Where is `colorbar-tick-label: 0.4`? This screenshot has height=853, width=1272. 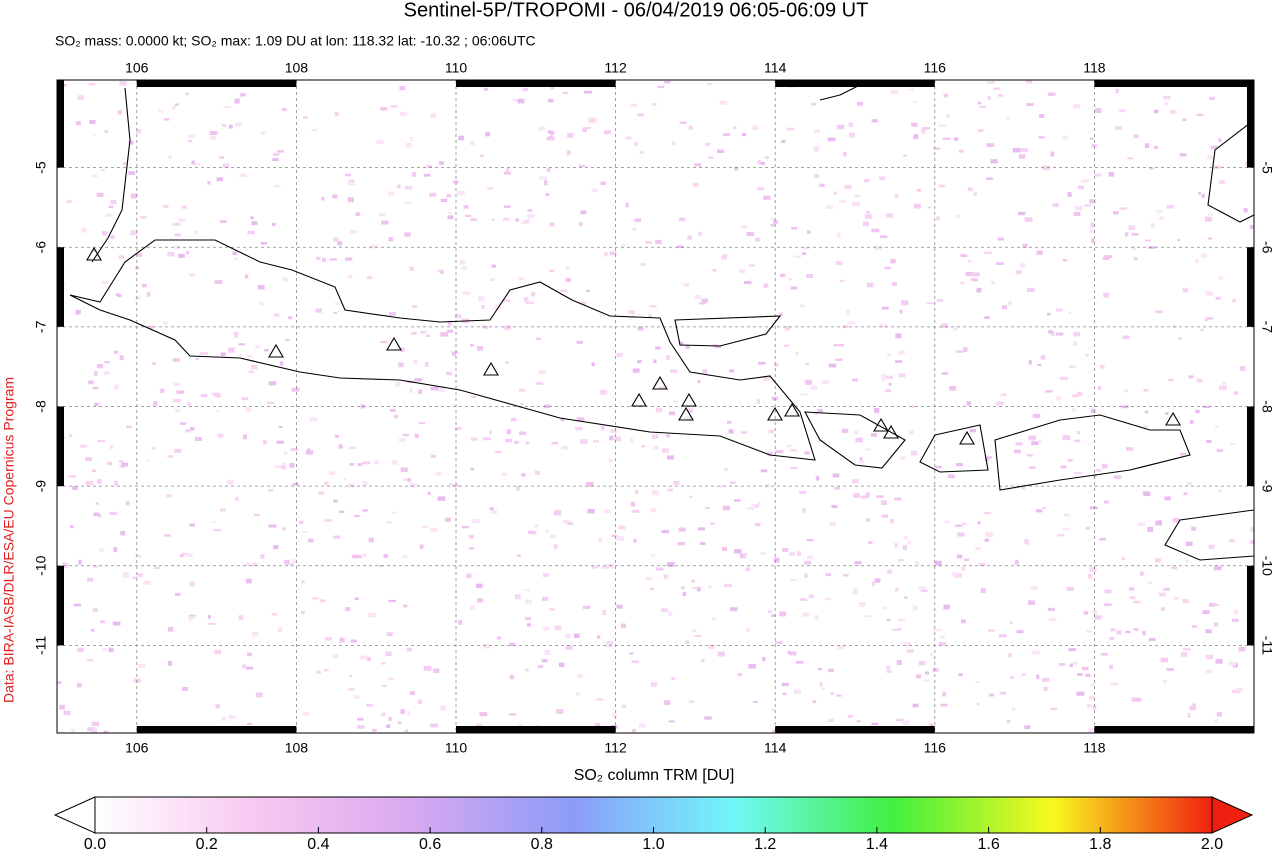 colorbar-tick-label: 0.4 is located at coordinates (318, 844).